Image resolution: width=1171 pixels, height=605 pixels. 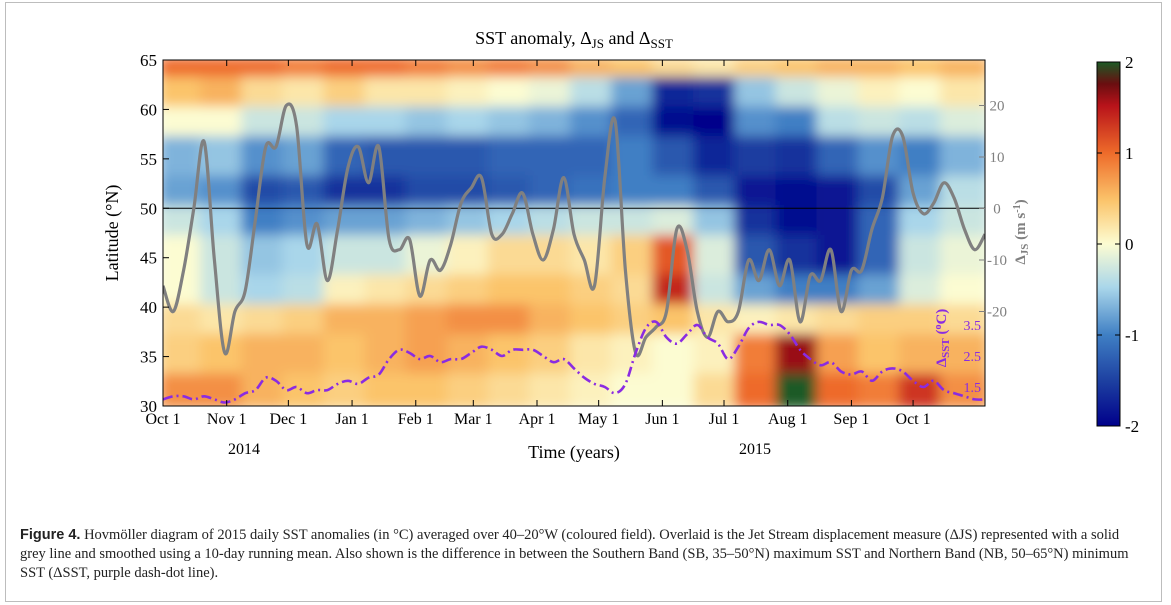 I want to click on x-tick-label: Sep 1, so click(x=851, y=419).